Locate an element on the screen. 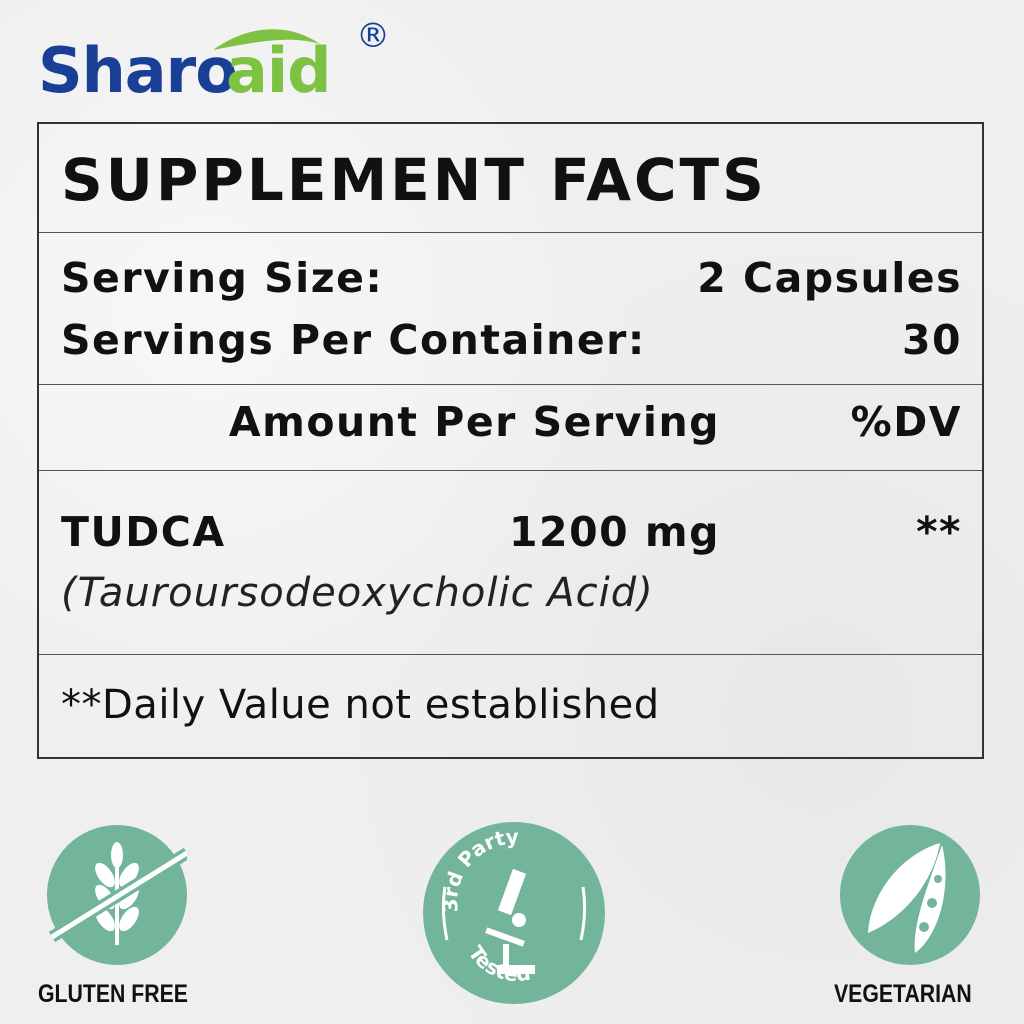  servings-label: Servings Per Container: is located at coordinates (353, 340).